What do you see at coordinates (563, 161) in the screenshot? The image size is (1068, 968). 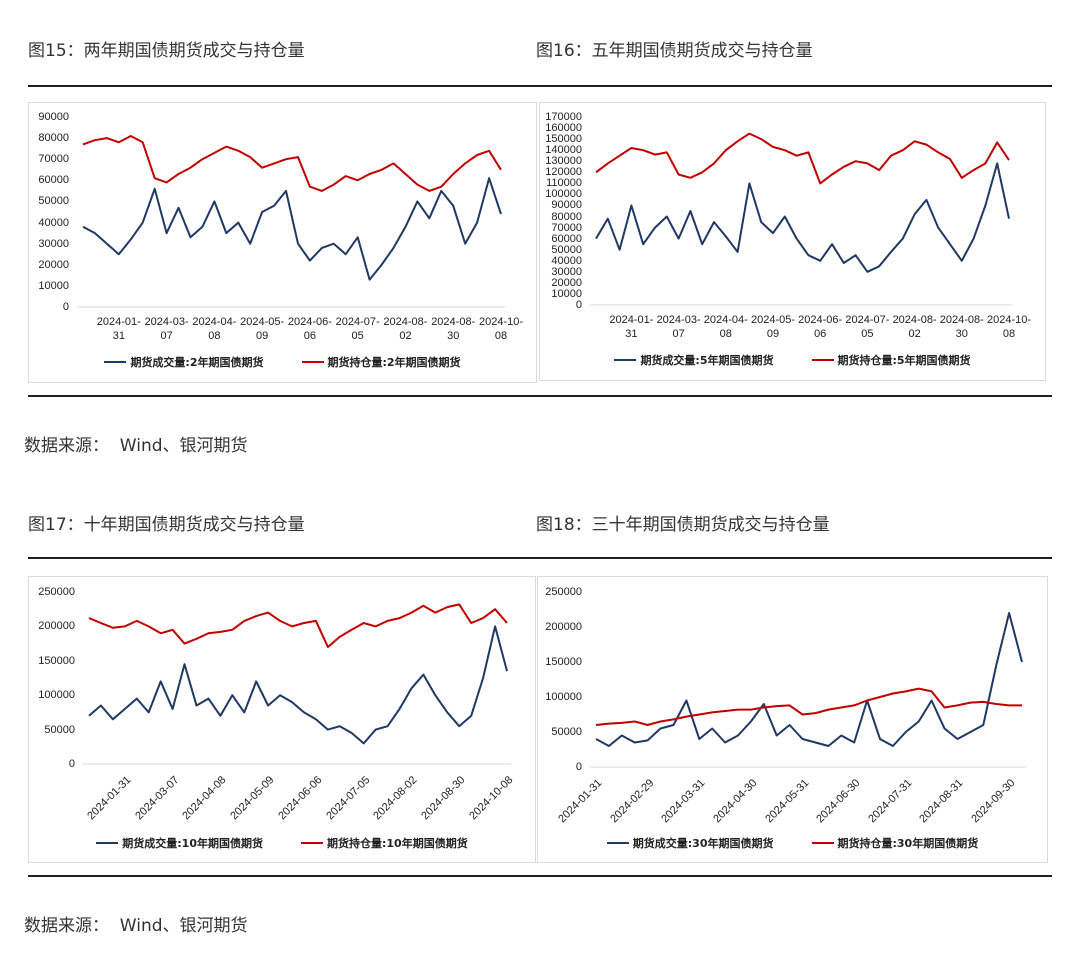 I see `y-tick-label: 130000` at bounding box center [563, 161].